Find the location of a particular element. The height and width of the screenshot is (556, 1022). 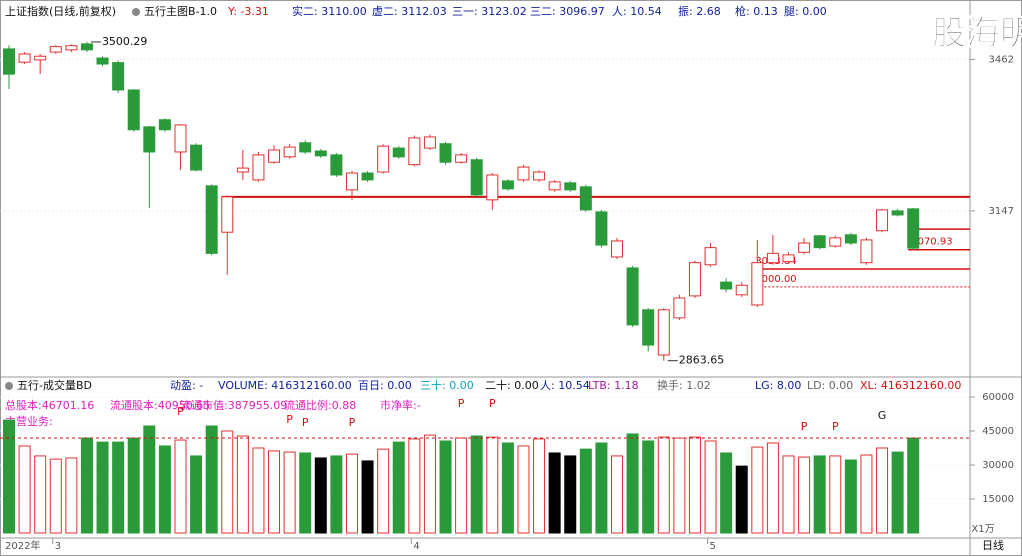

volume-item: 人: 10.54 is located at coordinates (565, 385).